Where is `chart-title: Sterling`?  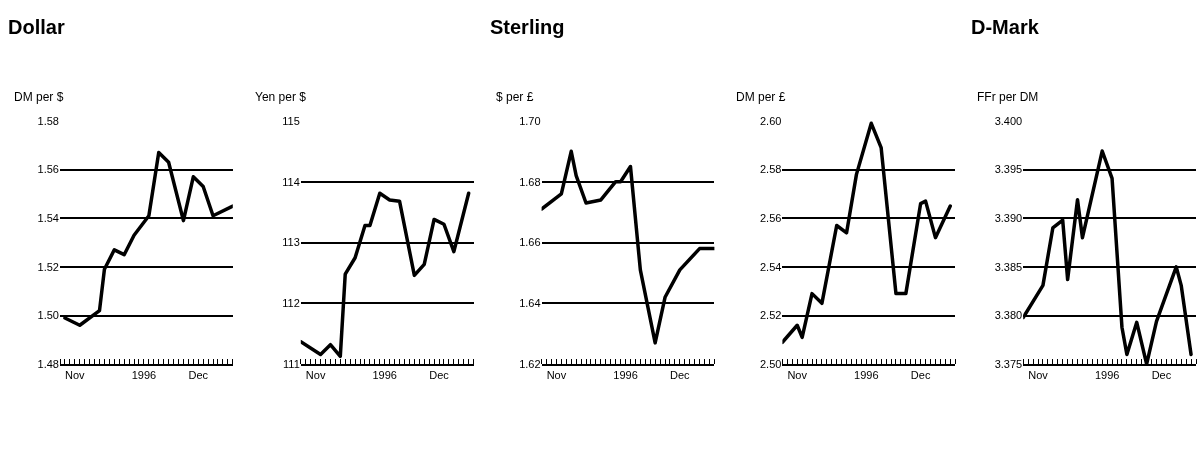
chart-title: Sterling is located at coordinates (527, 27).